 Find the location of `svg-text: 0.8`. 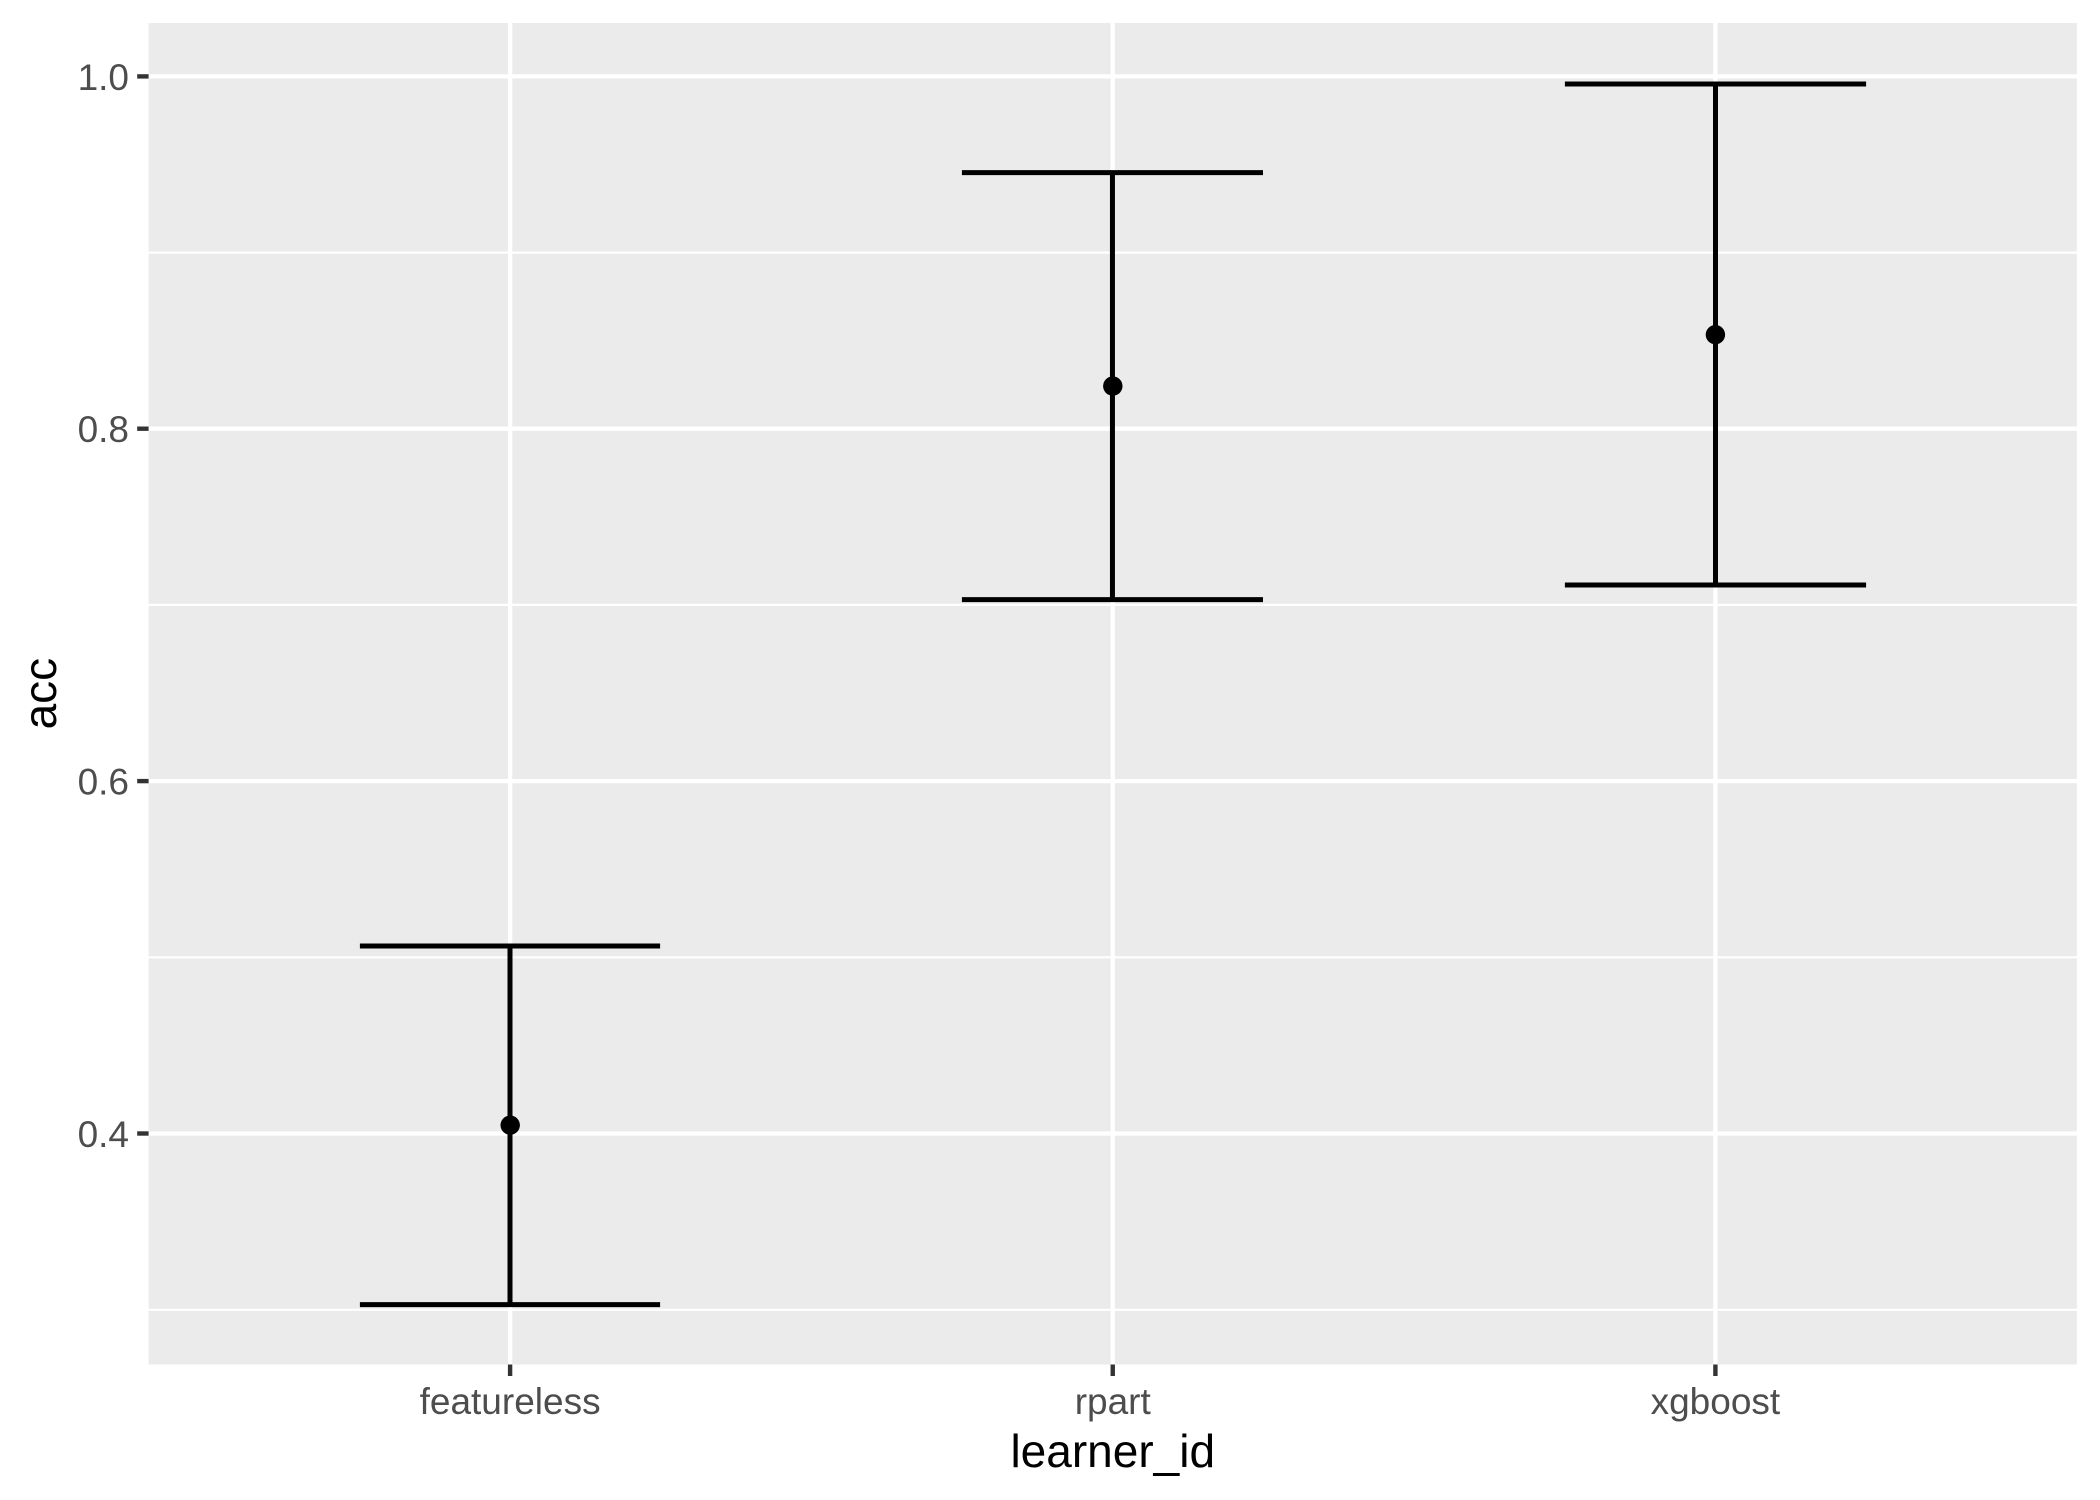

svg-text: 0.8 is located at coordinates (103, 429).